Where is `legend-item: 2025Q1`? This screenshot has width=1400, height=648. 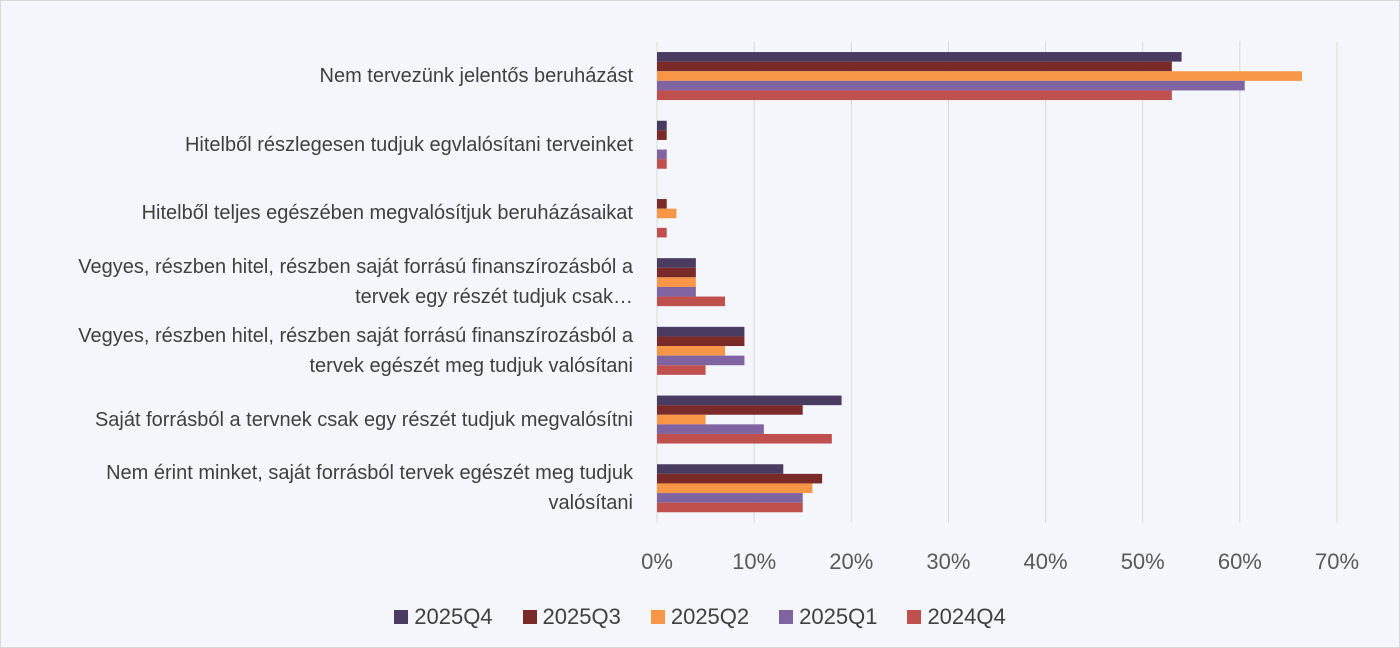 legend-item: 2025Q1 is located at coordinates (828, 617).